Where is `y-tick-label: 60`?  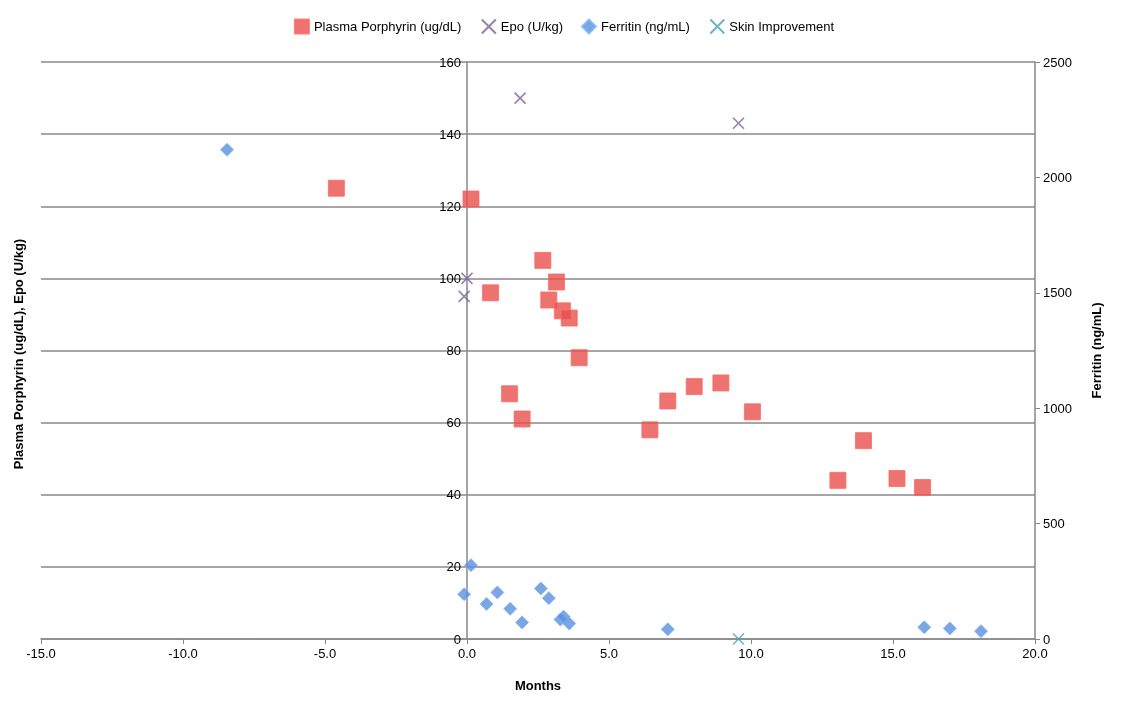 y-tick-label: 60 is located at coordinates (453, 423).